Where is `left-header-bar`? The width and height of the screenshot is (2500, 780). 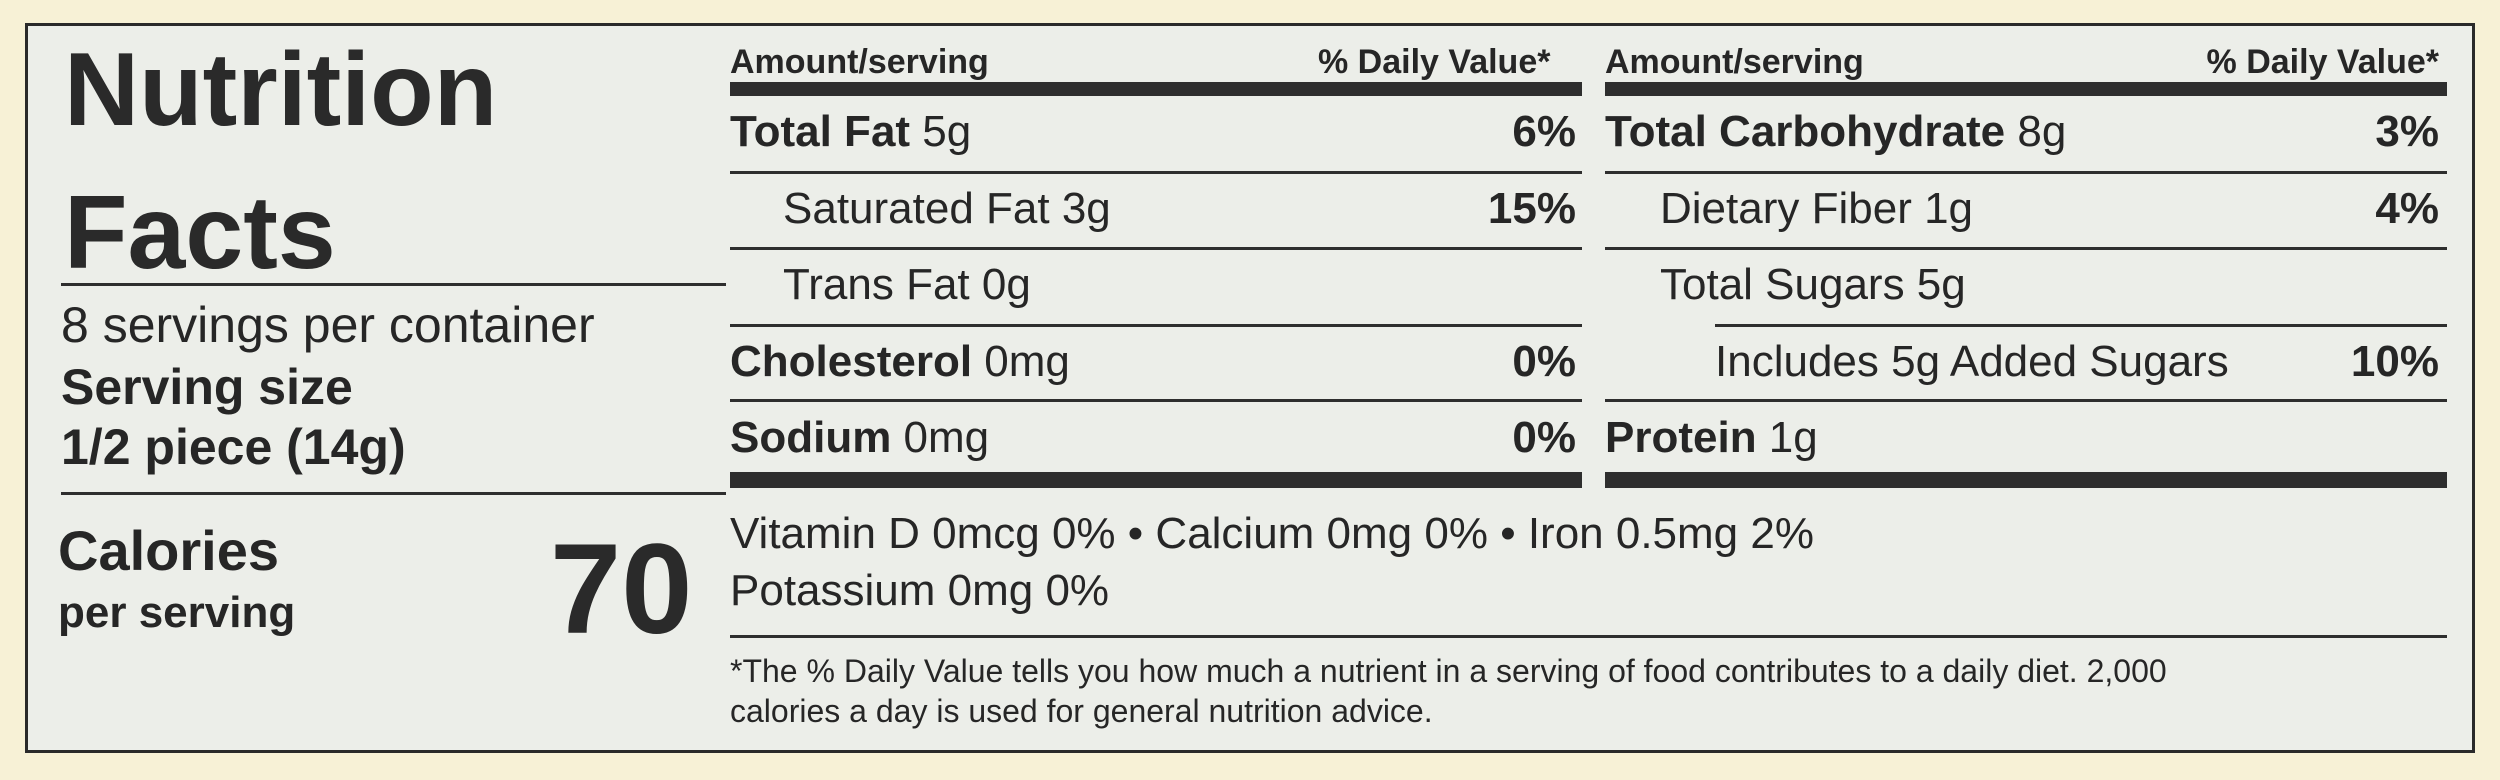
left-header-bar is located at coordinates (1156, 89).